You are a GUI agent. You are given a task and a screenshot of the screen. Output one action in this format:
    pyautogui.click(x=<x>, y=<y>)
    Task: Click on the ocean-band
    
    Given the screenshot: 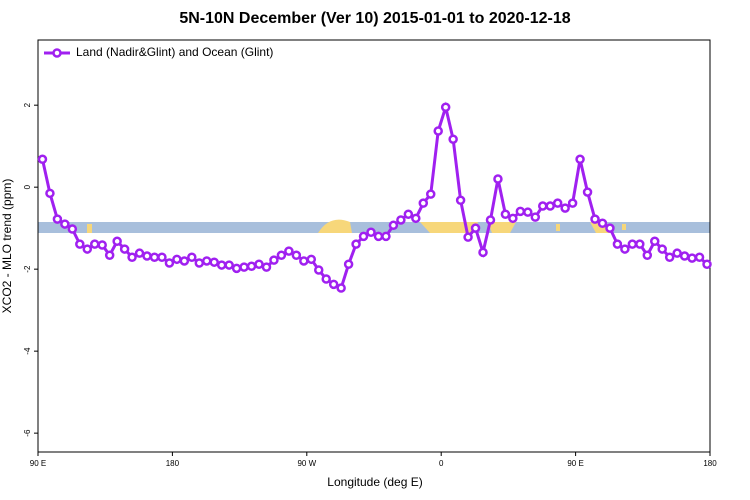 What is the action you would take?
    pyautogui.click(x=374, y=227)
    